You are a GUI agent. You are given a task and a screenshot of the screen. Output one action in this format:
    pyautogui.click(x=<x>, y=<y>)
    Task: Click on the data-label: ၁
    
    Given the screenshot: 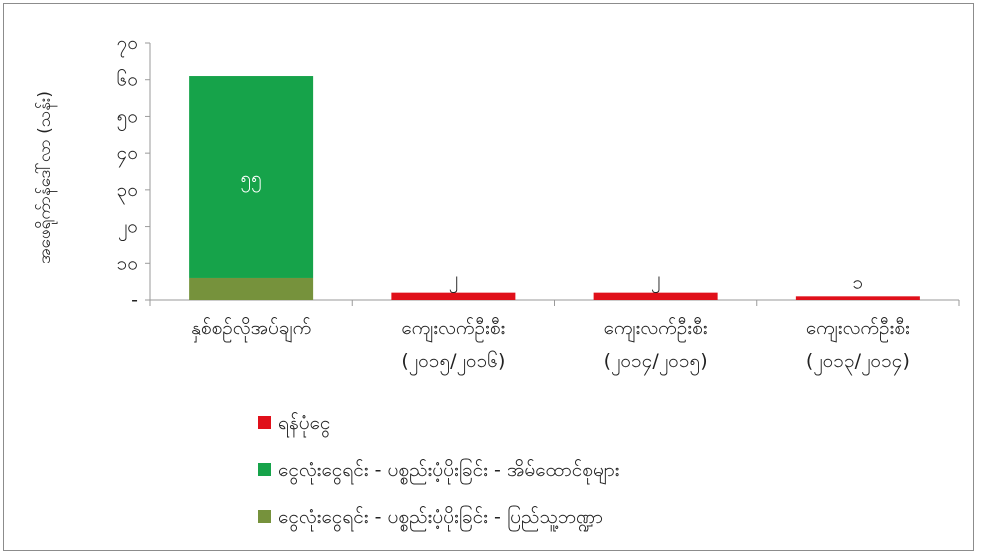 What is the action you would take?
    pyautogui.click(x=858, y=282)
    